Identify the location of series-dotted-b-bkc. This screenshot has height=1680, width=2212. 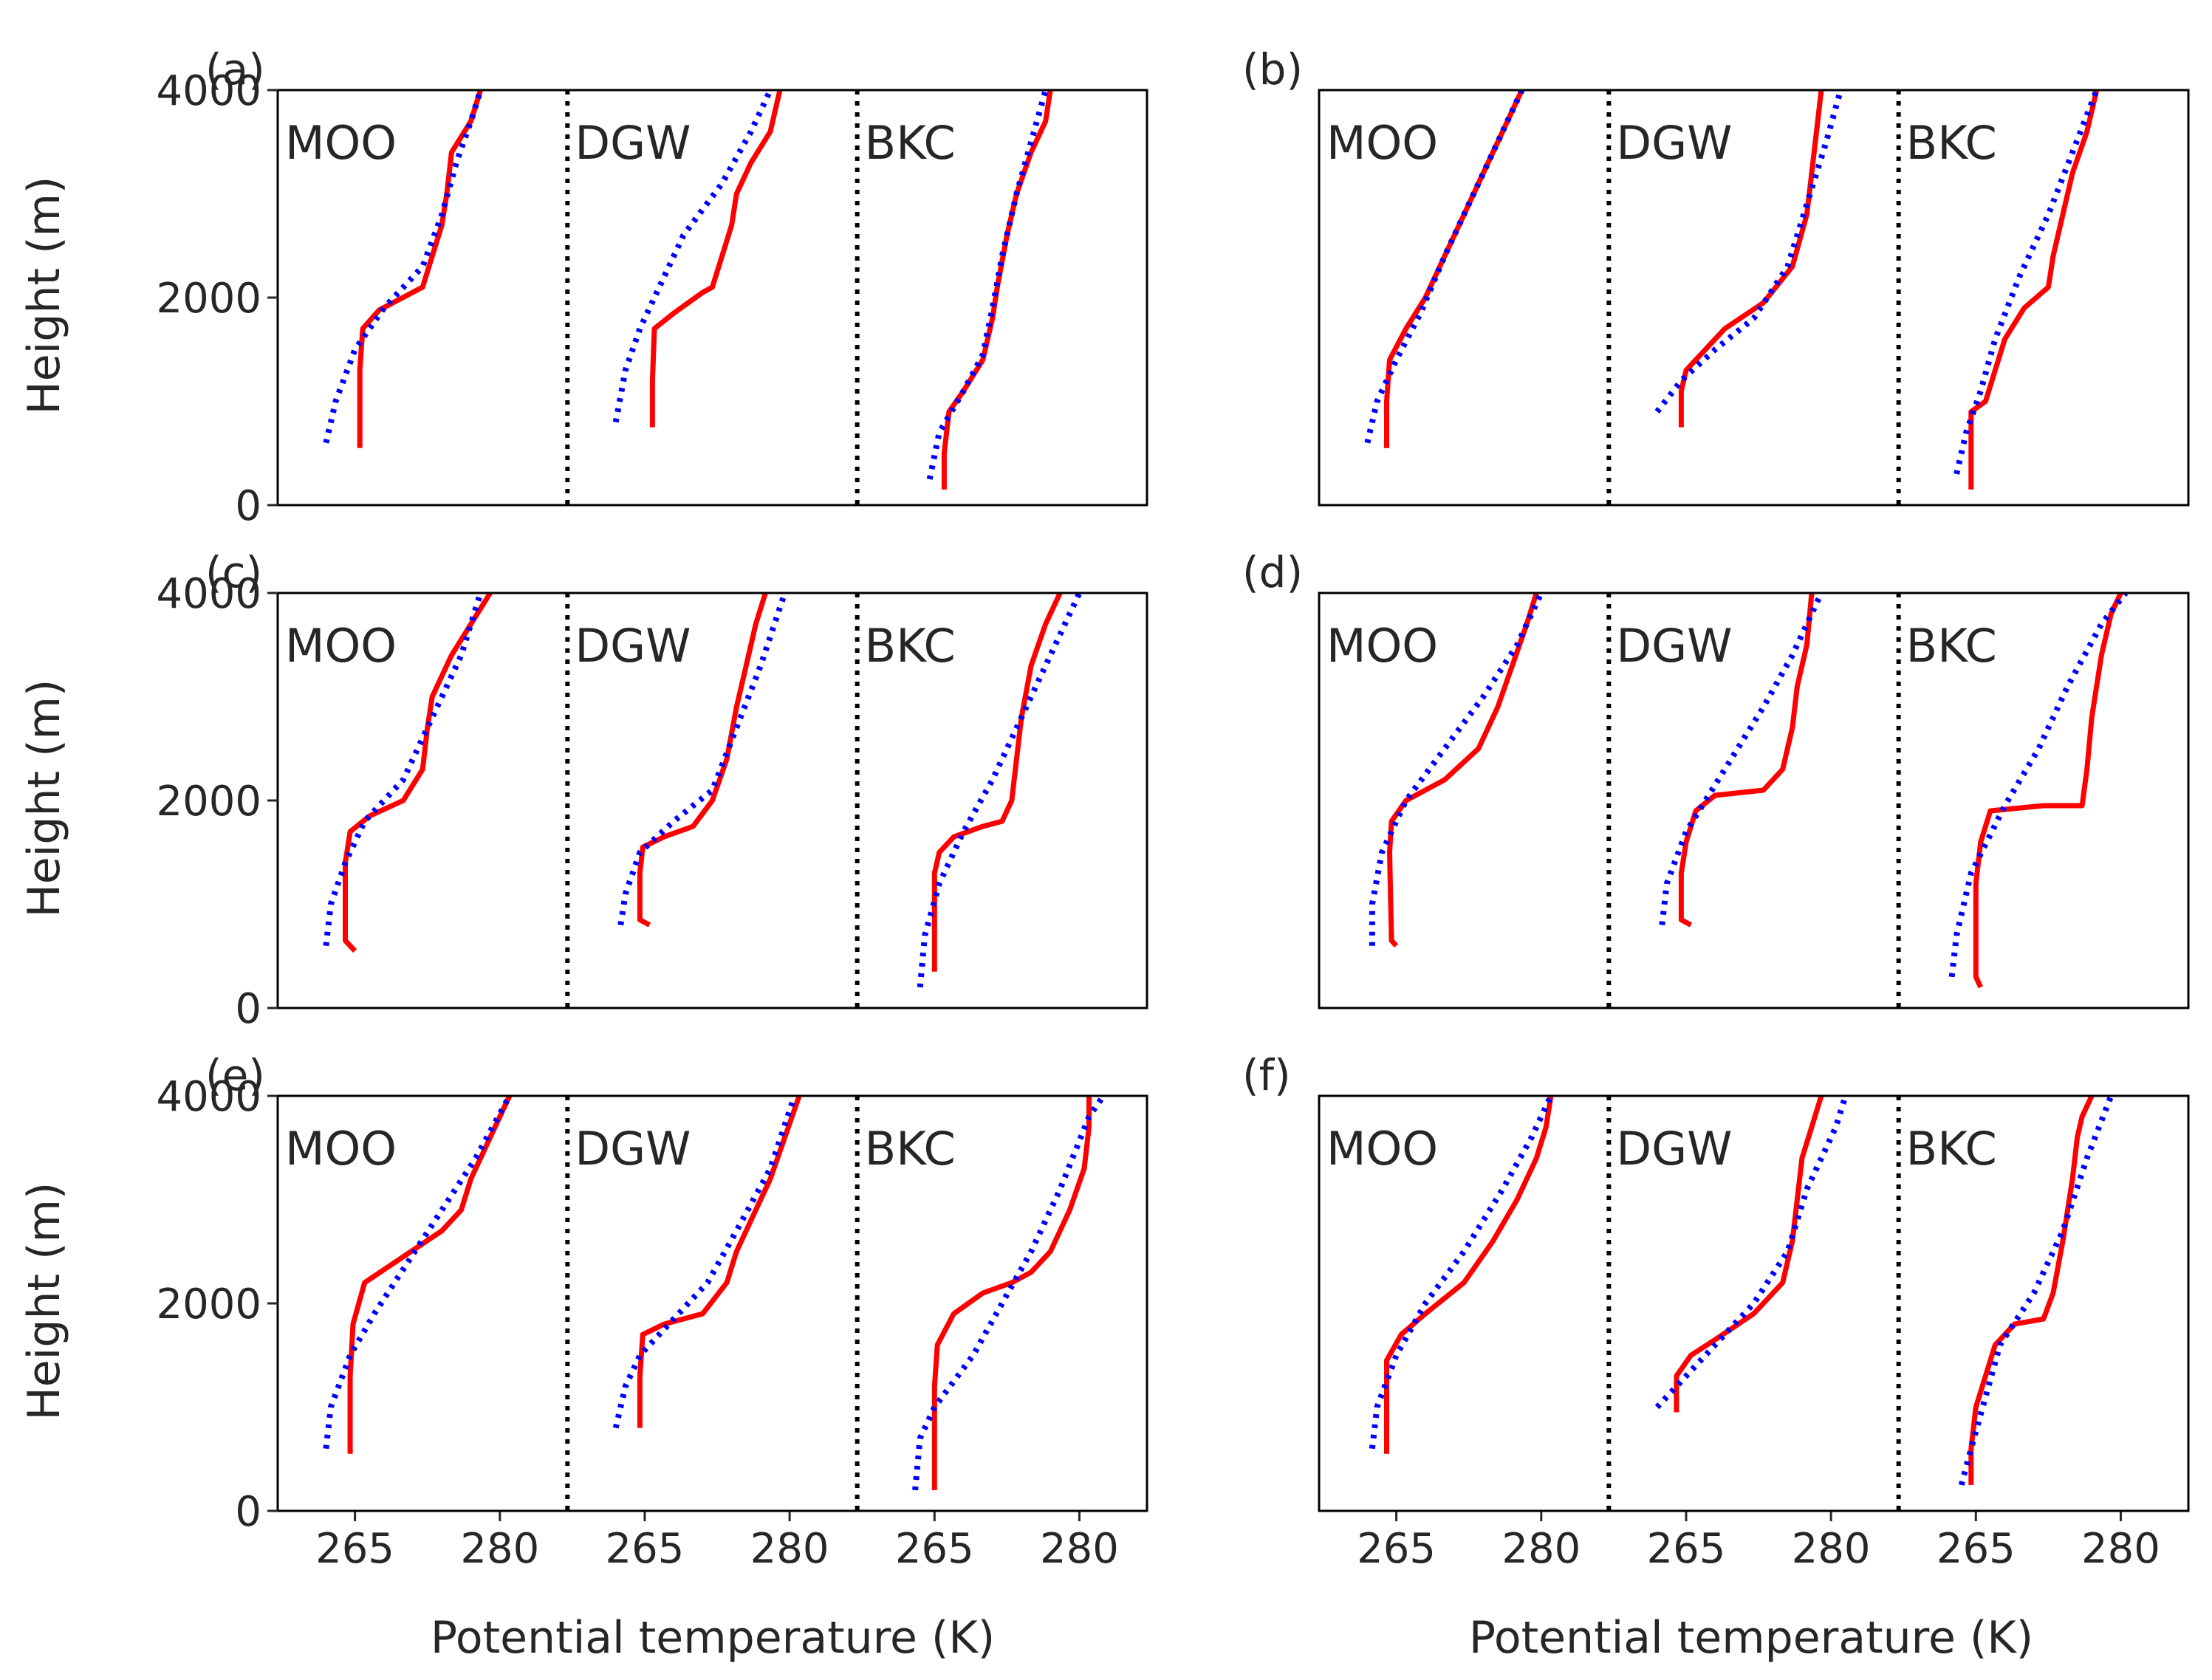
(2027, 283).